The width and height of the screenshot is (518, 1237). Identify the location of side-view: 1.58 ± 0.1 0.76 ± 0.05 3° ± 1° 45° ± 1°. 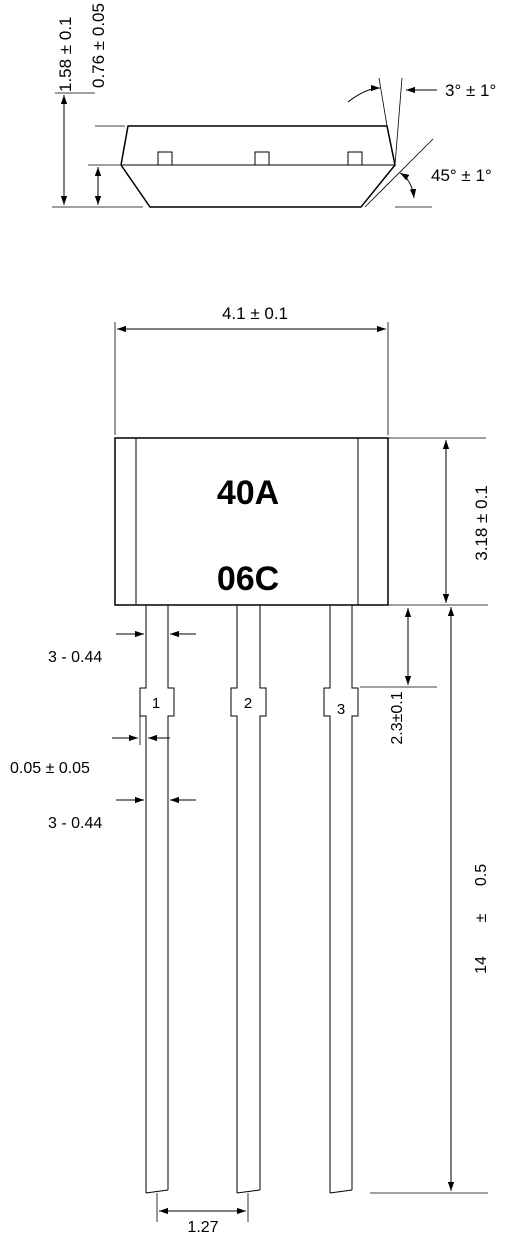
(274, 105).